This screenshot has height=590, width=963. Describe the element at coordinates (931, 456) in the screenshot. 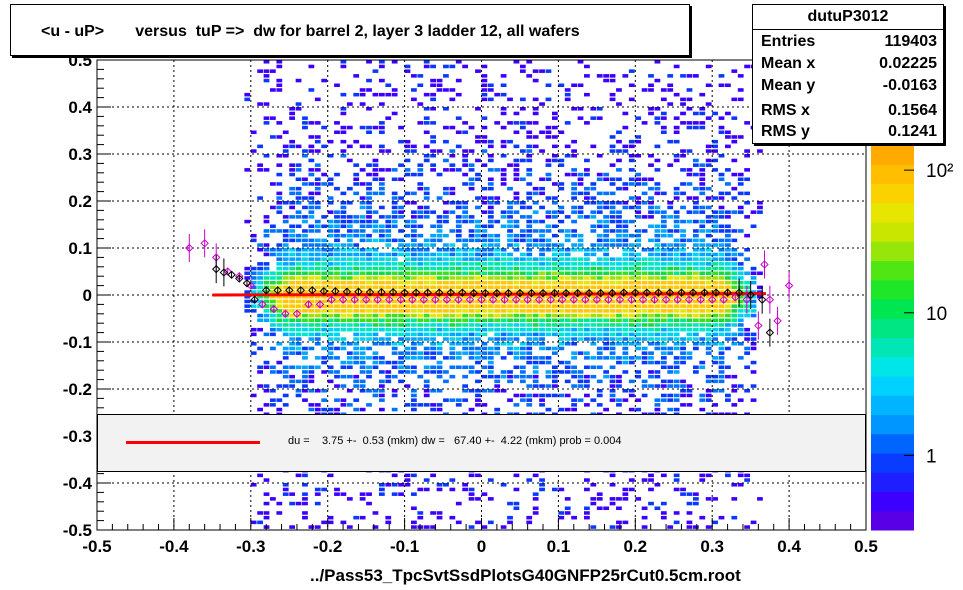

I see `z-tick-label: 1` at that location.